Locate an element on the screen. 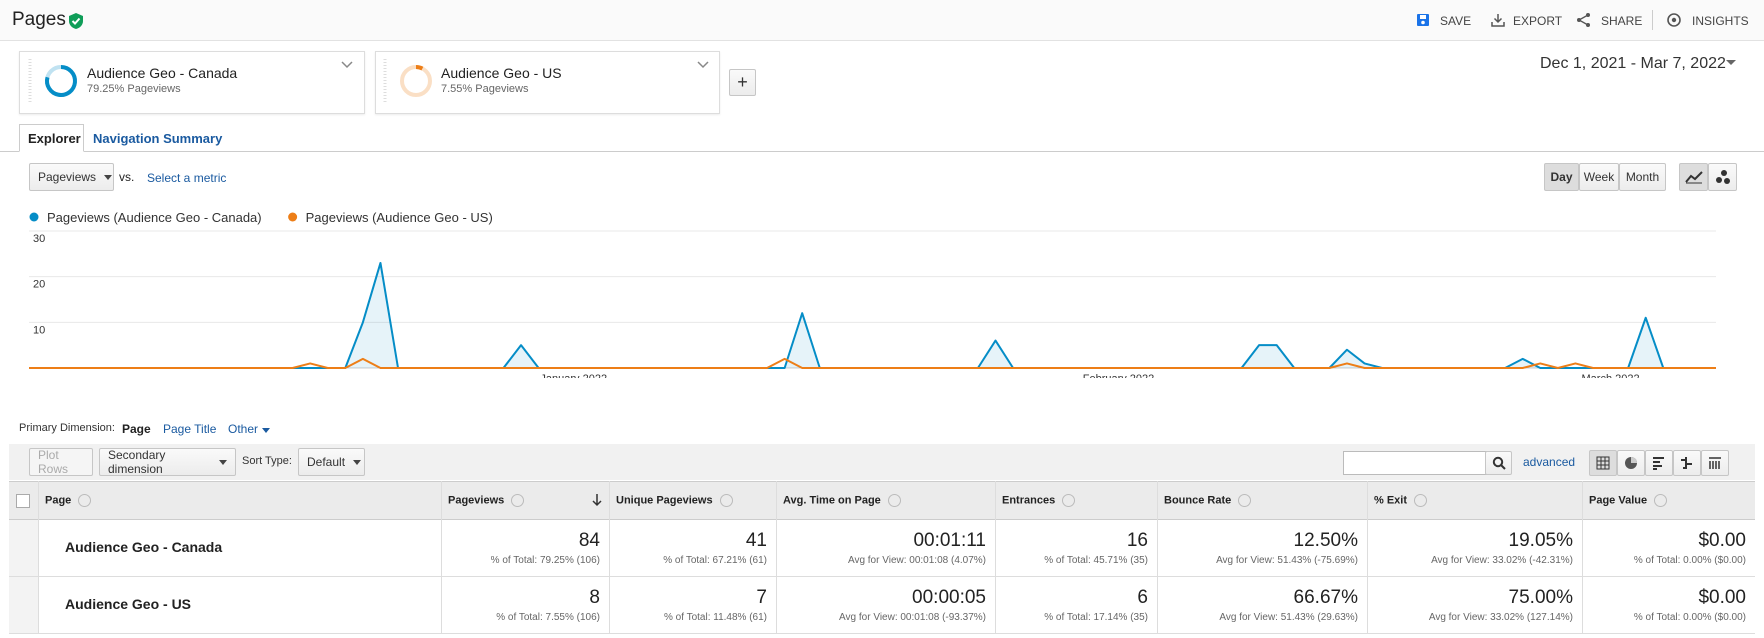 The image size is (1764, 638). dimension-other: Other is located at coordinates (243, 429).